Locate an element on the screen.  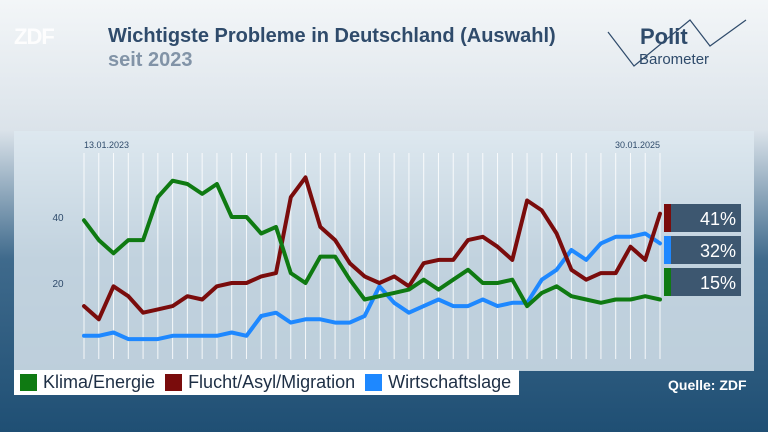
source-label: Quelle: ZDF is located at coordinates (707, 385).